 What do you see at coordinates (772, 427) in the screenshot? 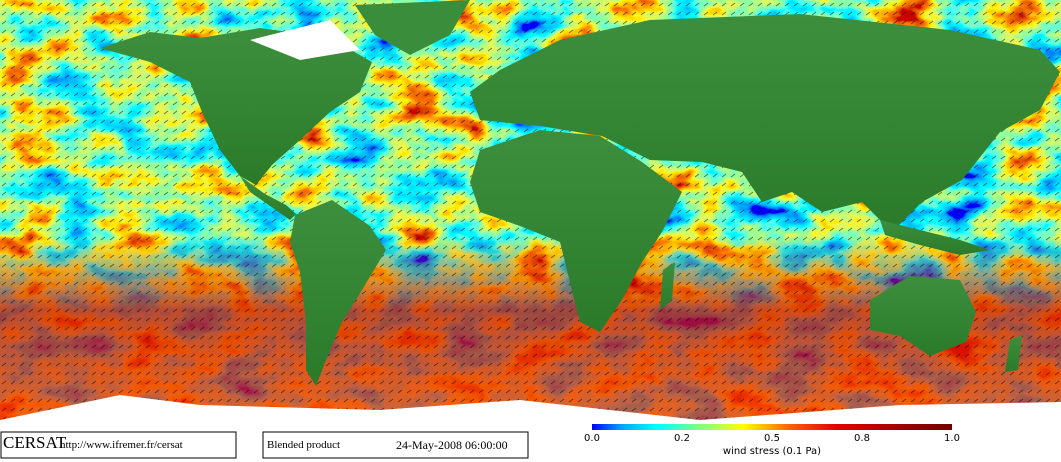
I see `colorbar` at bounding box center [772, 427].